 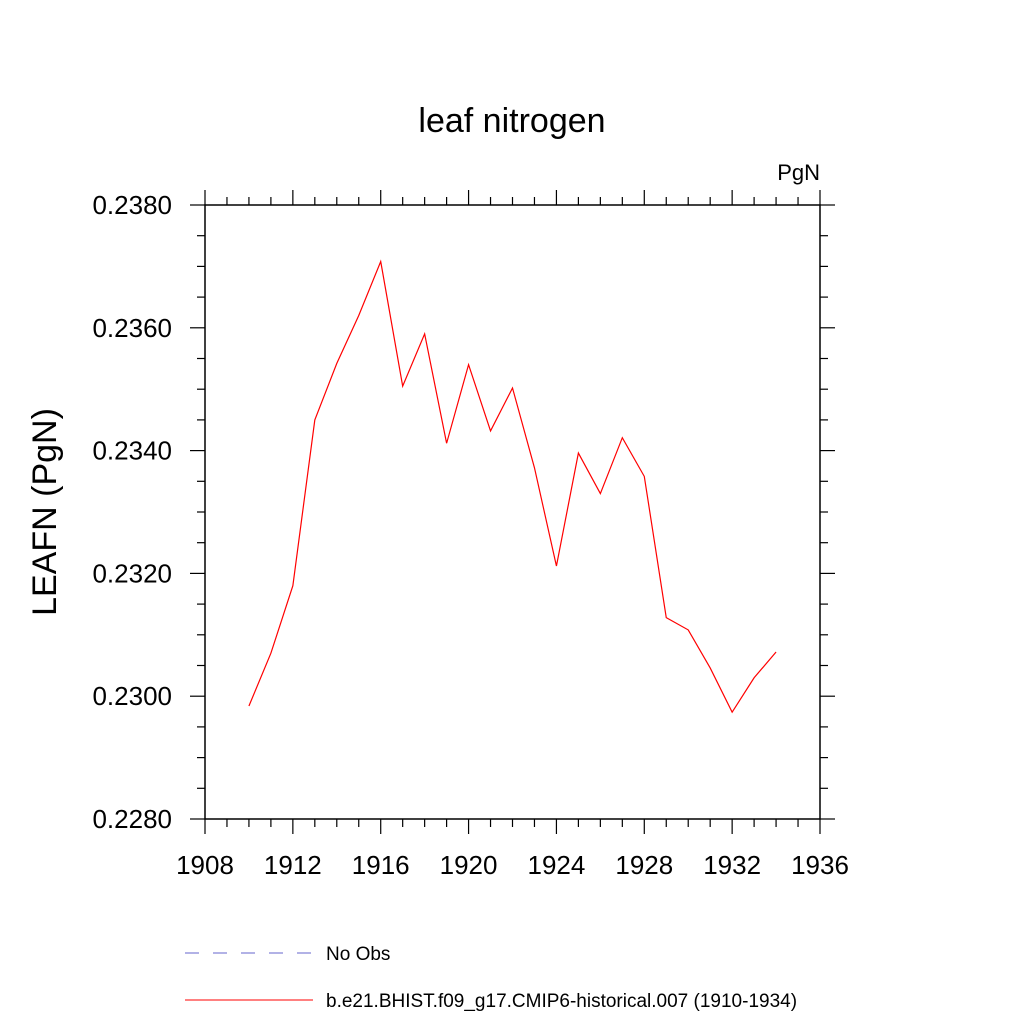 I want to click on x-tick-label: 1932, so click(x=732, y=865).